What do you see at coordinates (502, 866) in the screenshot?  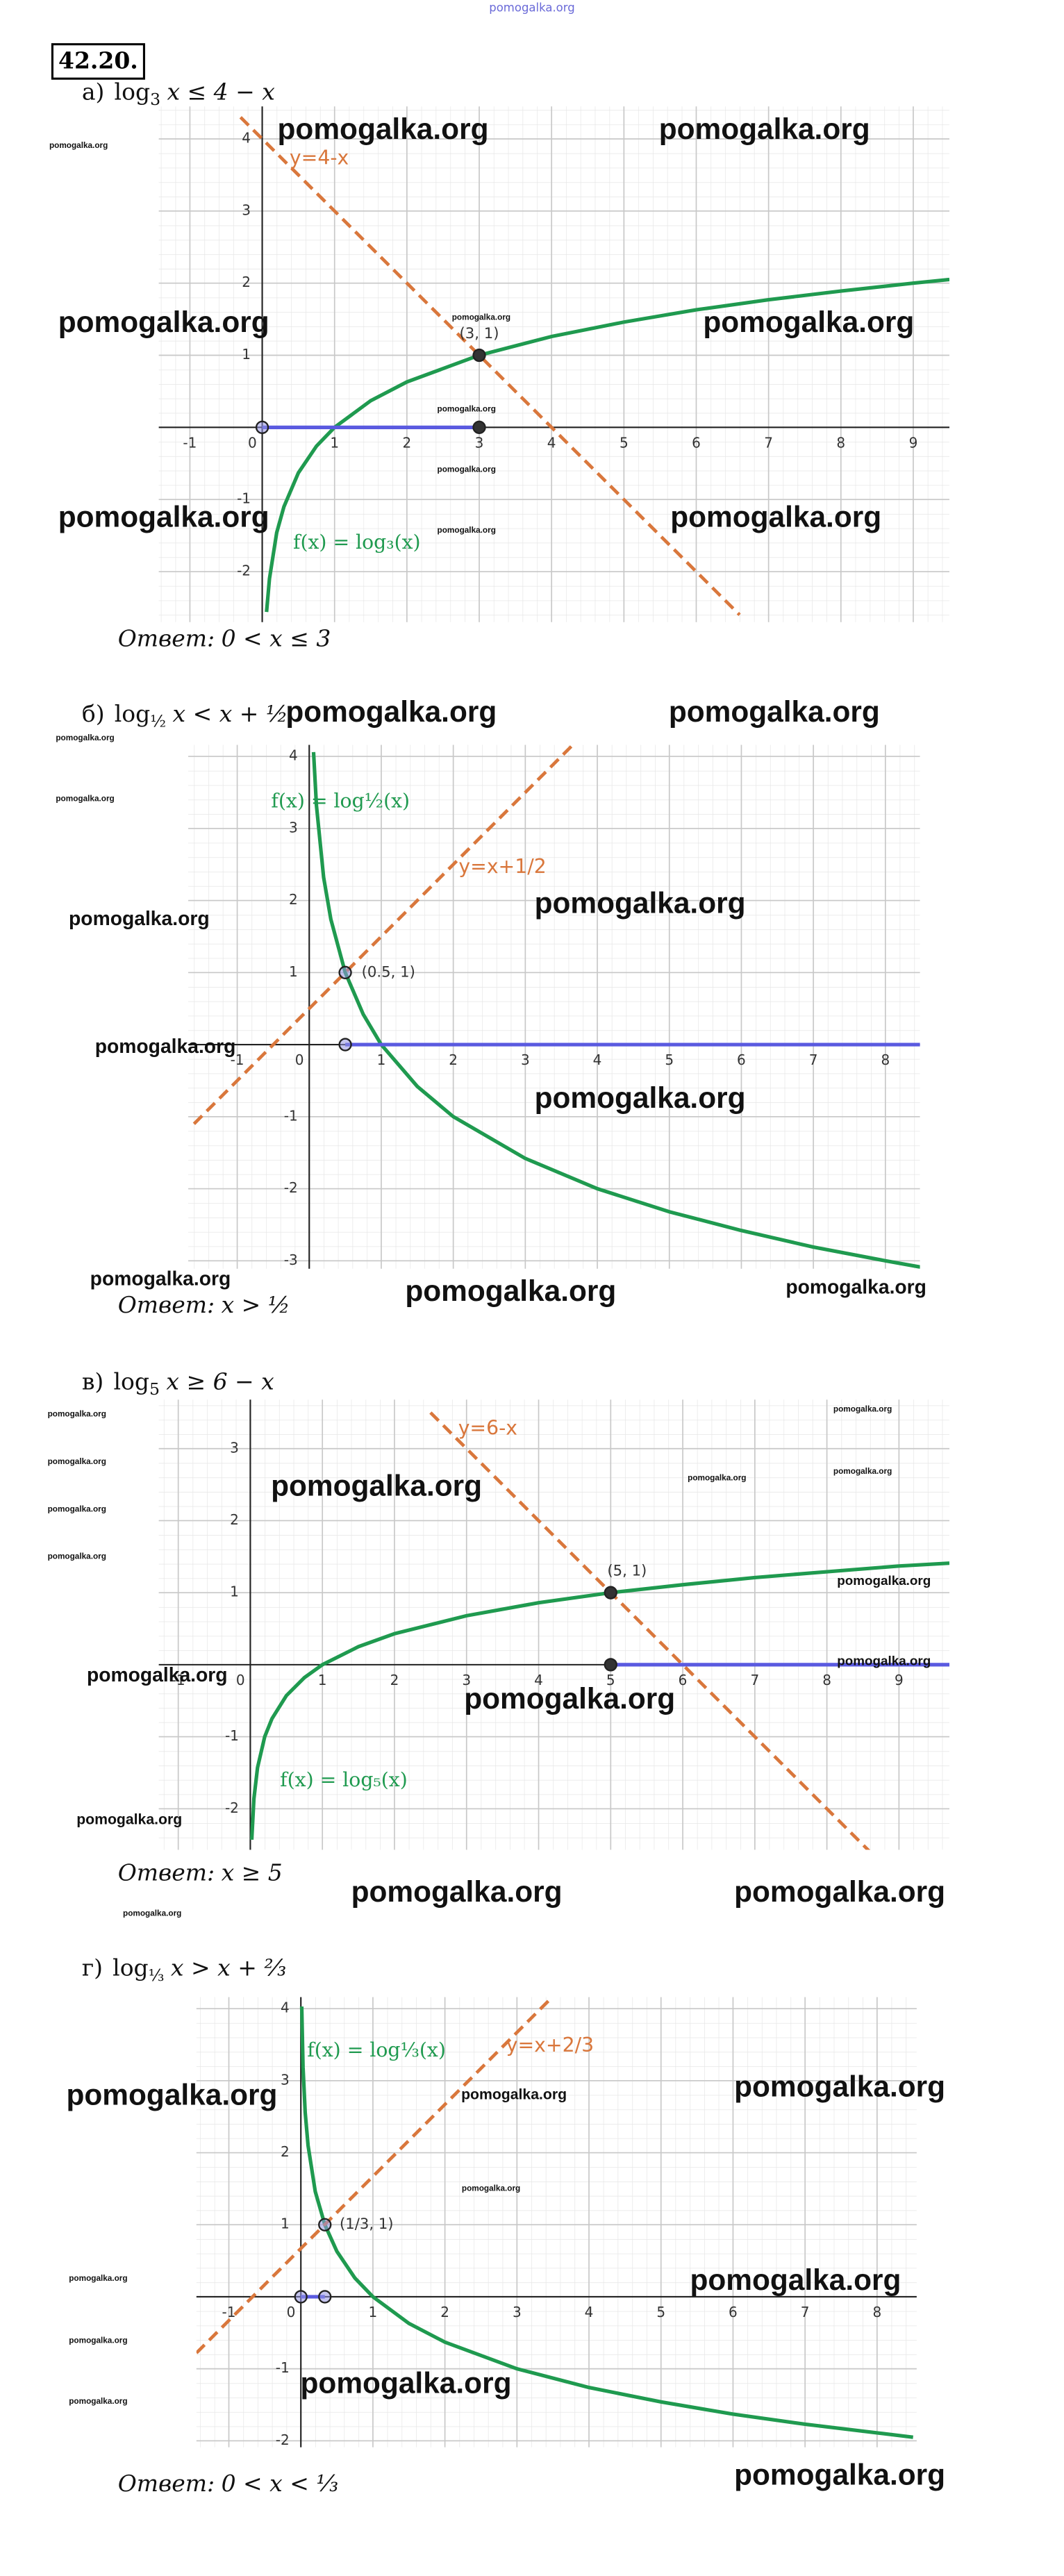 I see `line-label: y=x+1/2` at bounding box center [502, 866].